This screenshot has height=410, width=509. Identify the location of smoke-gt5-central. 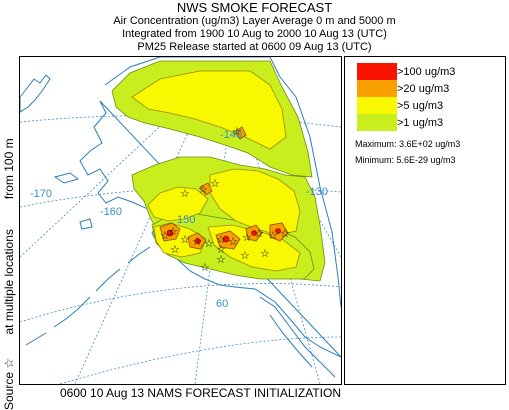
(255, 202).